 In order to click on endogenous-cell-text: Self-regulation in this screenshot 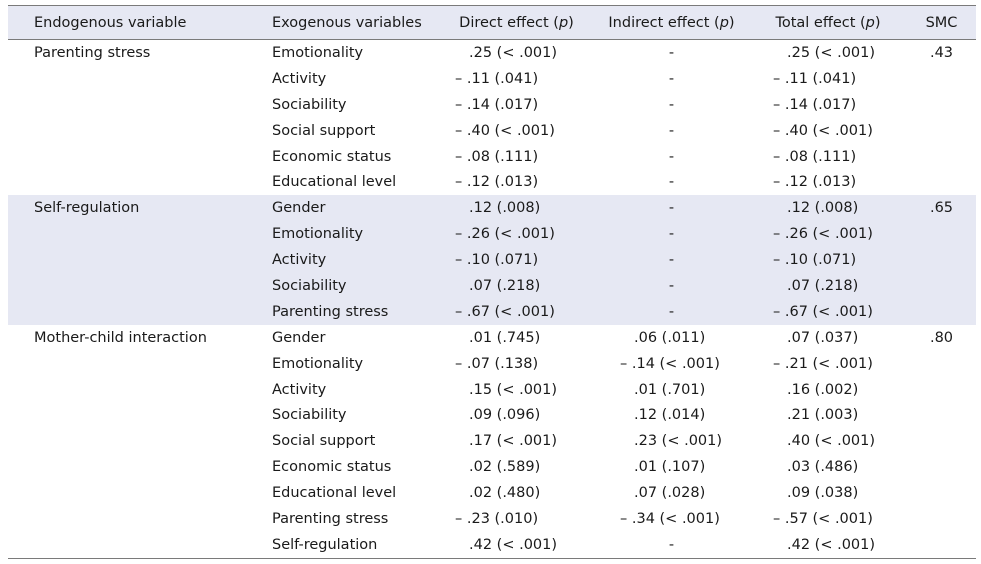, I will do `click(87, 208)`.